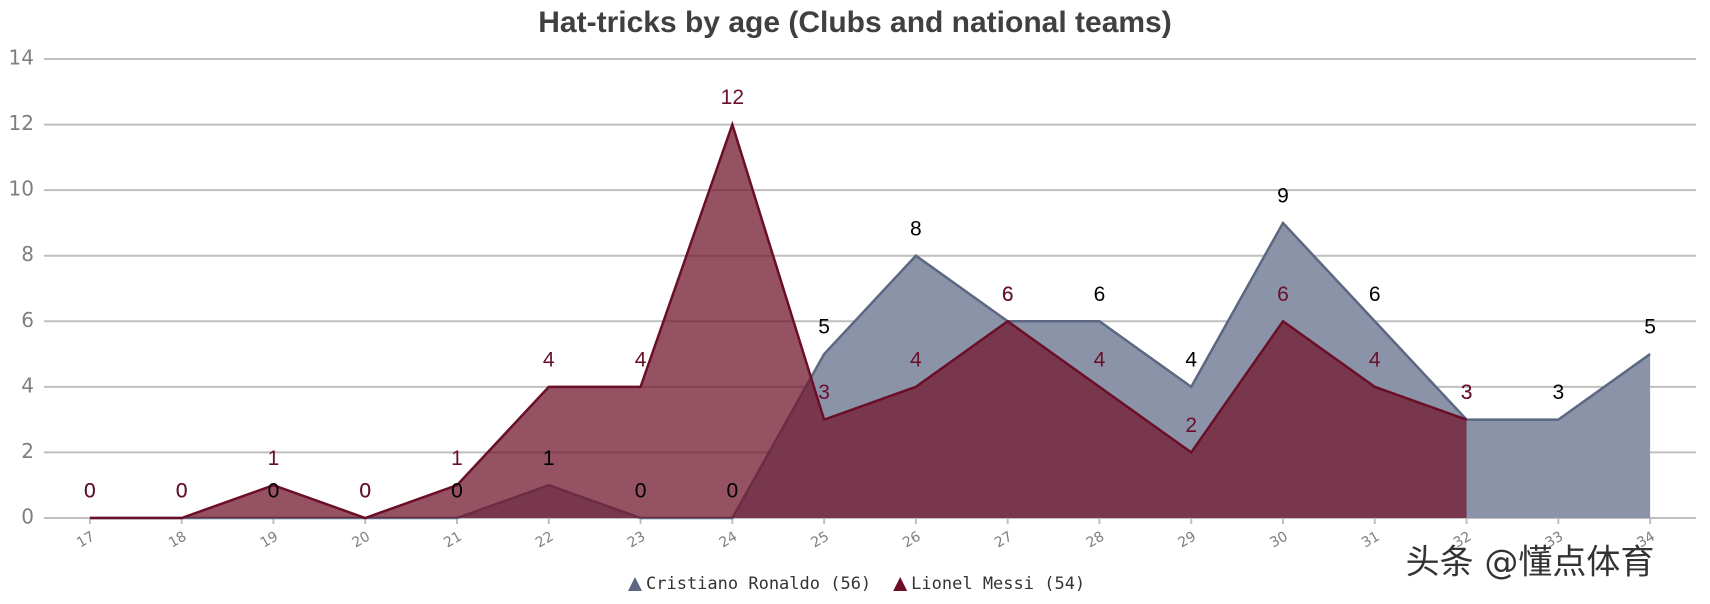 The width and height of the screenshot is (1710, 604). What do you see at coordinates (21, 58) in the screenshot?
I see `y-tick-label: 14` at bounding box center [21, 58].